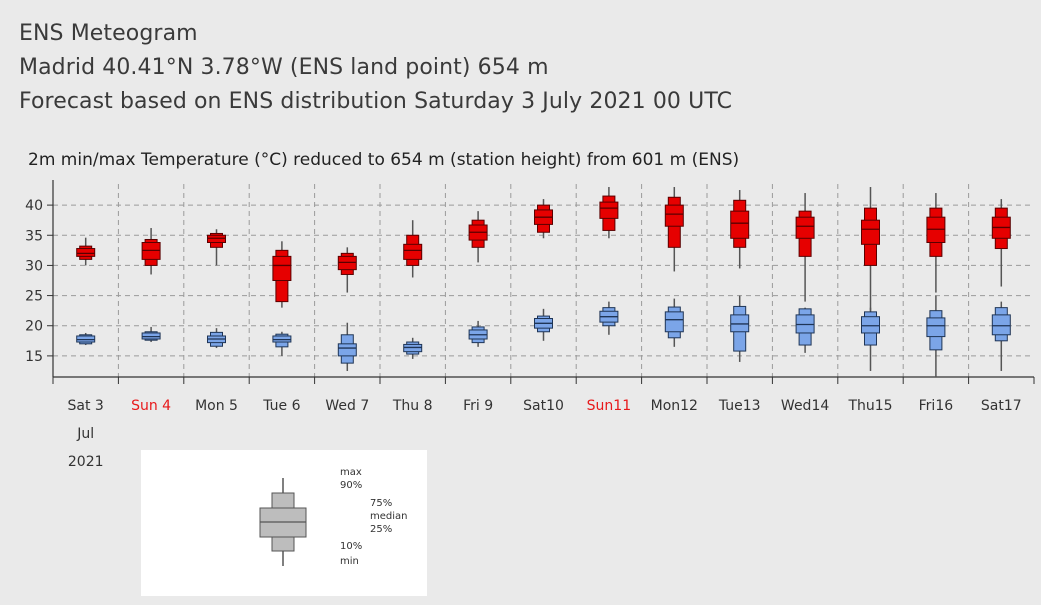  Describe the element at coordinates (34, 327) in the screenshot. I see `y-tick-label: 20` at that location.